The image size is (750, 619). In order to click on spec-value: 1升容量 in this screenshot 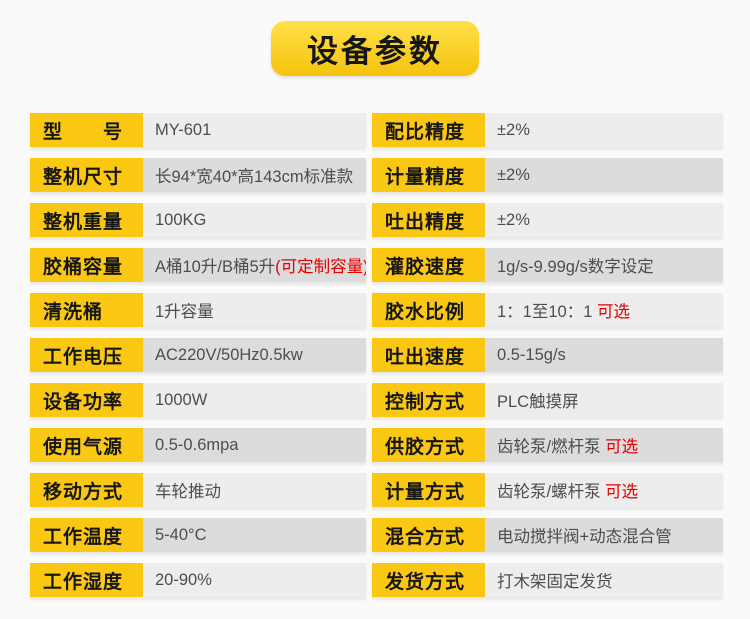, I will do `click(254, 310)`.